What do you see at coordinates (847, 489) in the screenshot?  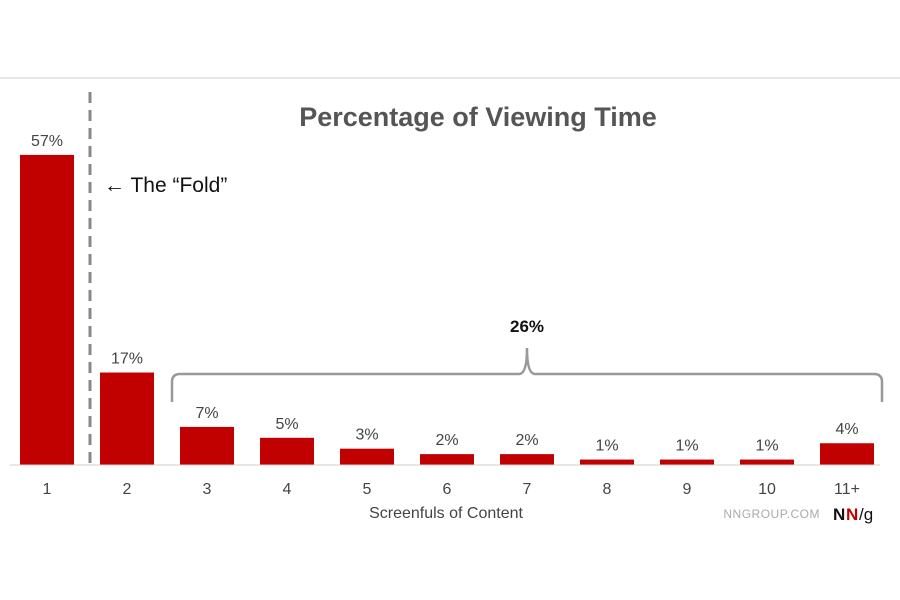 I see `tick-label-11+: 11+` at bounding box center [847, 489].